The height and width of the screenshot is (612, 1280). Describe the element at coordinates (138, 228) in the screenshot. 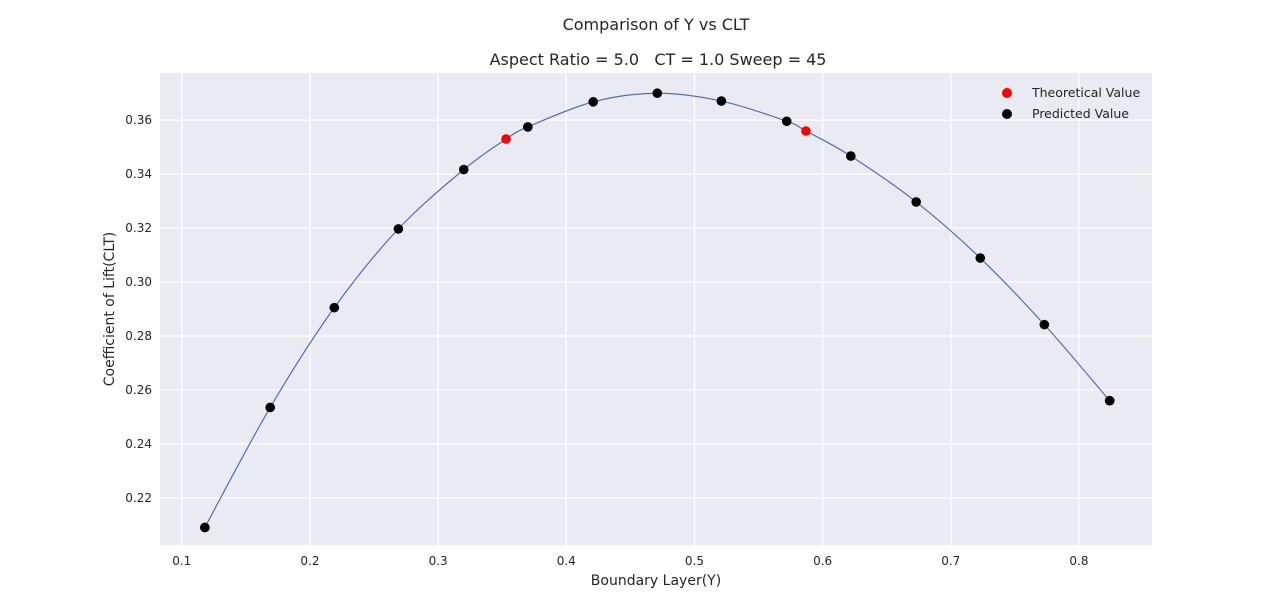

I see `y-tick-label: 0.32` at that location.